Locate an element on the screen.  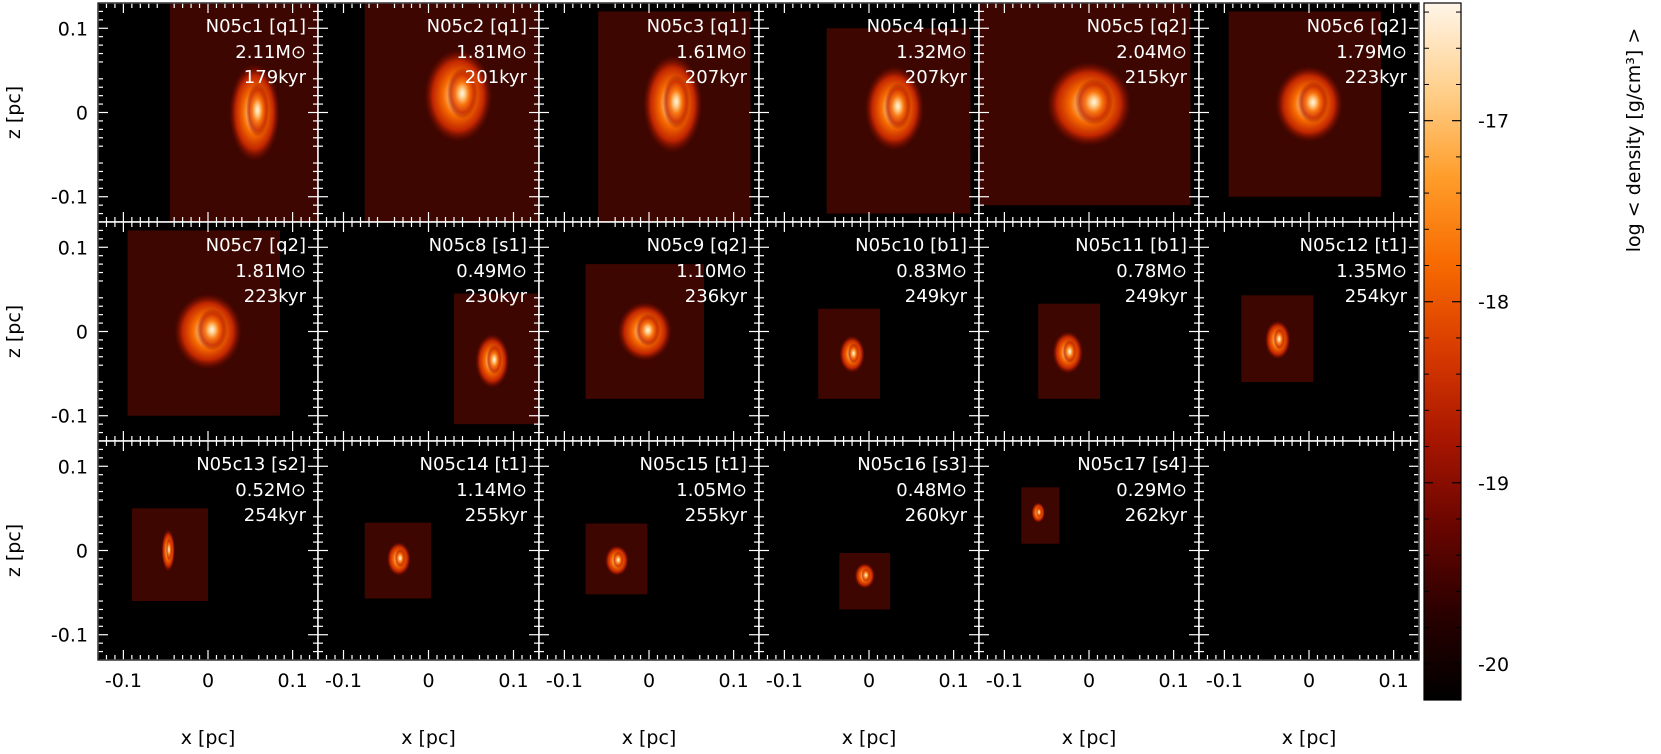
panel: N05c4 [q1] 1.32M⊙ 207kyr is located at coordinates (869, 112).